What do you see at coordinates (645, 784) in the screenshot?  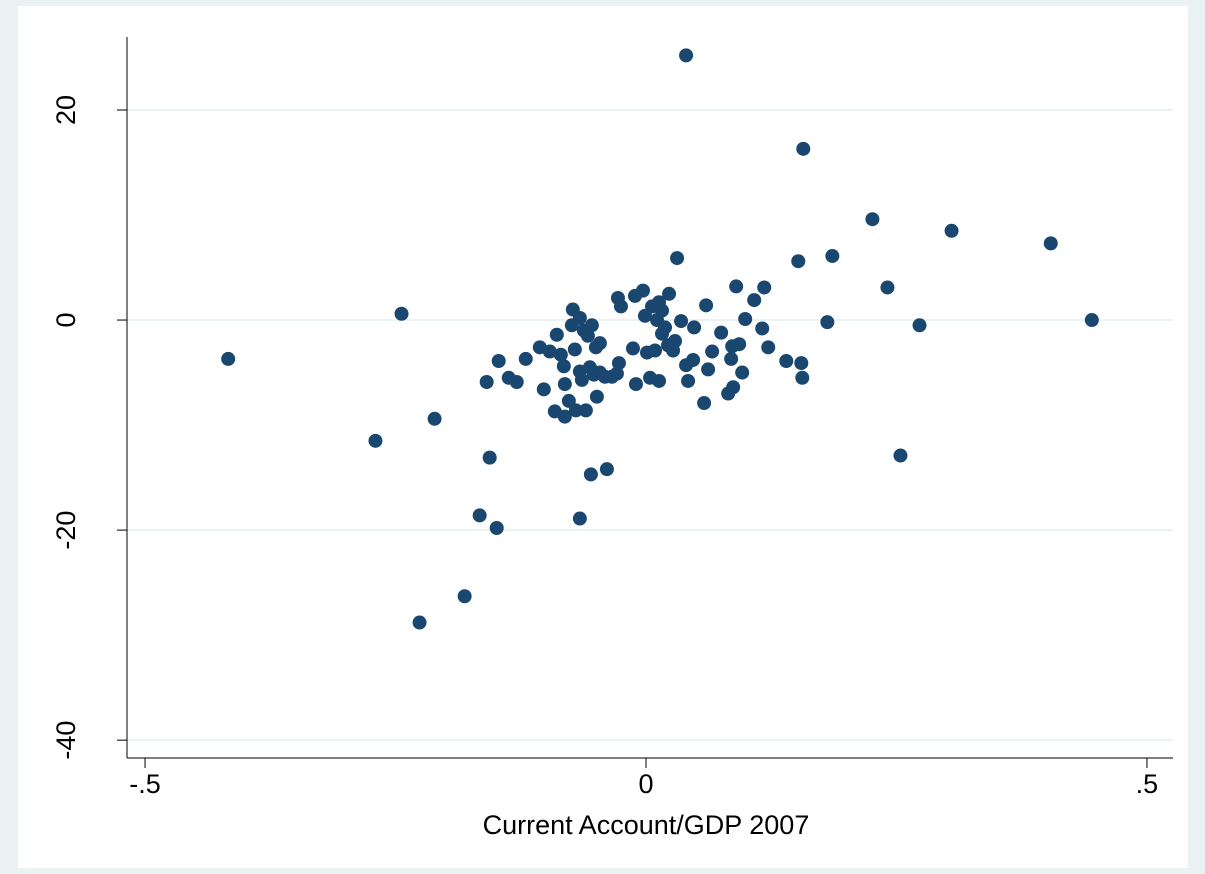 I see `x-tick-label: 0` at bounding box center [645, 784].